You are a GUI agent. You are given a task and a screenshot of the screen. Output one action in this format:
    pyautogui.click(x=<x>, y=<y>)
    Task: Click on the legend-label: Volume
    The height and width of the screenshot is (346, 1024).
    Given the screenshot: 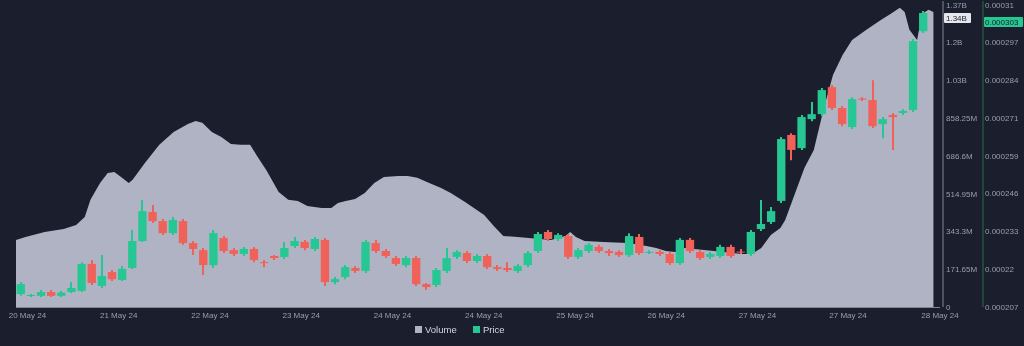 What is the action you would take?
    pyautogui.click(x=441, y=329)
    